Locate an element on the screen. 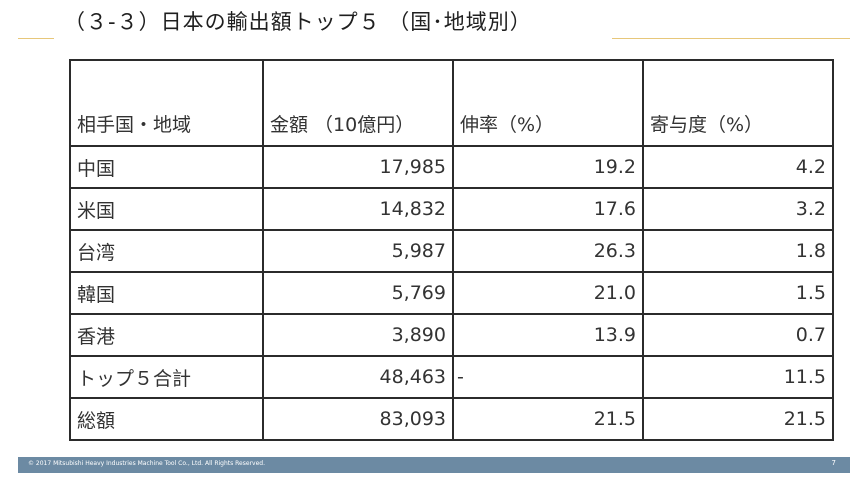  growth-cell: 26.3 is located at coordinates (548, 251).